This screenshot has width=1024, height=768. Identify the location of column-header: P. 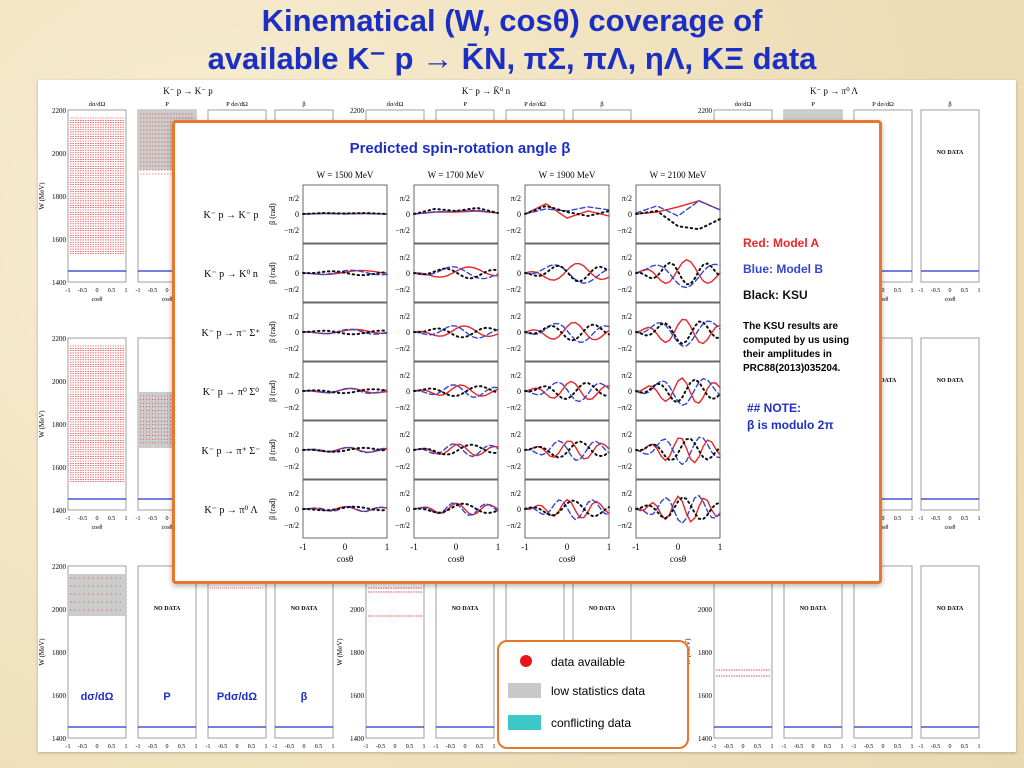
(167, 104).